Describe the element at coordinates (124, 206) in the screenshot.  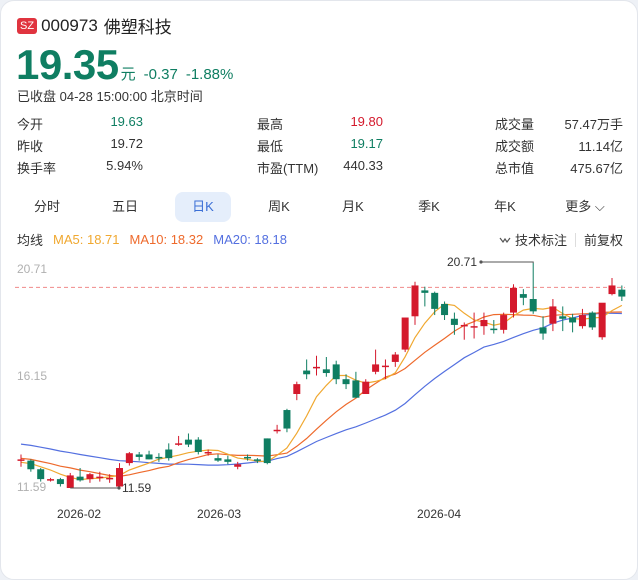
I see `tab-1: 五日` at that location.